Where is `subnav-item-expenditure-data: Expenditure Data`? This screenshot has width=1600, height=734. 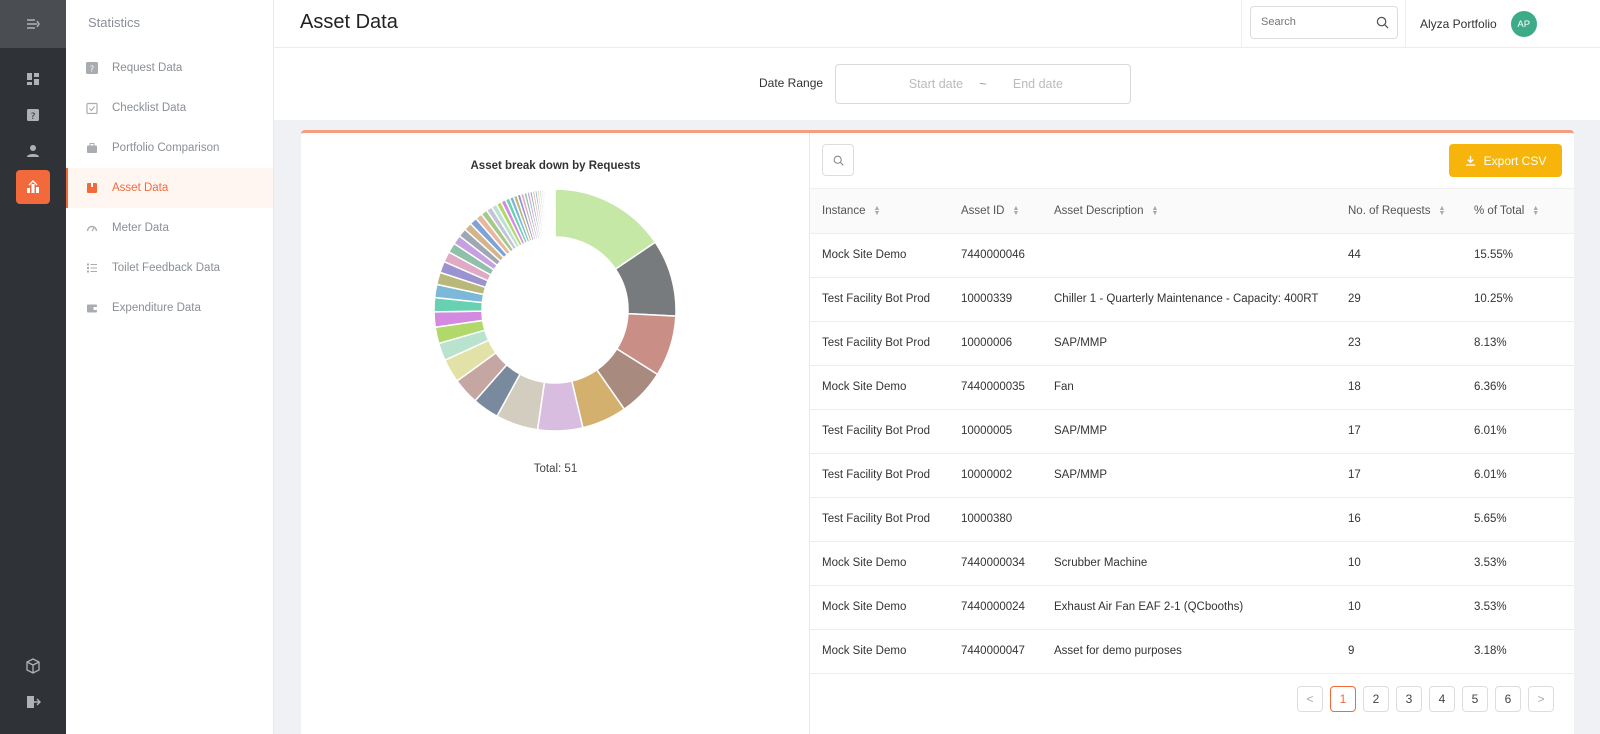 subnav-item-expenditure-data: Expenditure Data is located at coordinates (169, 308).